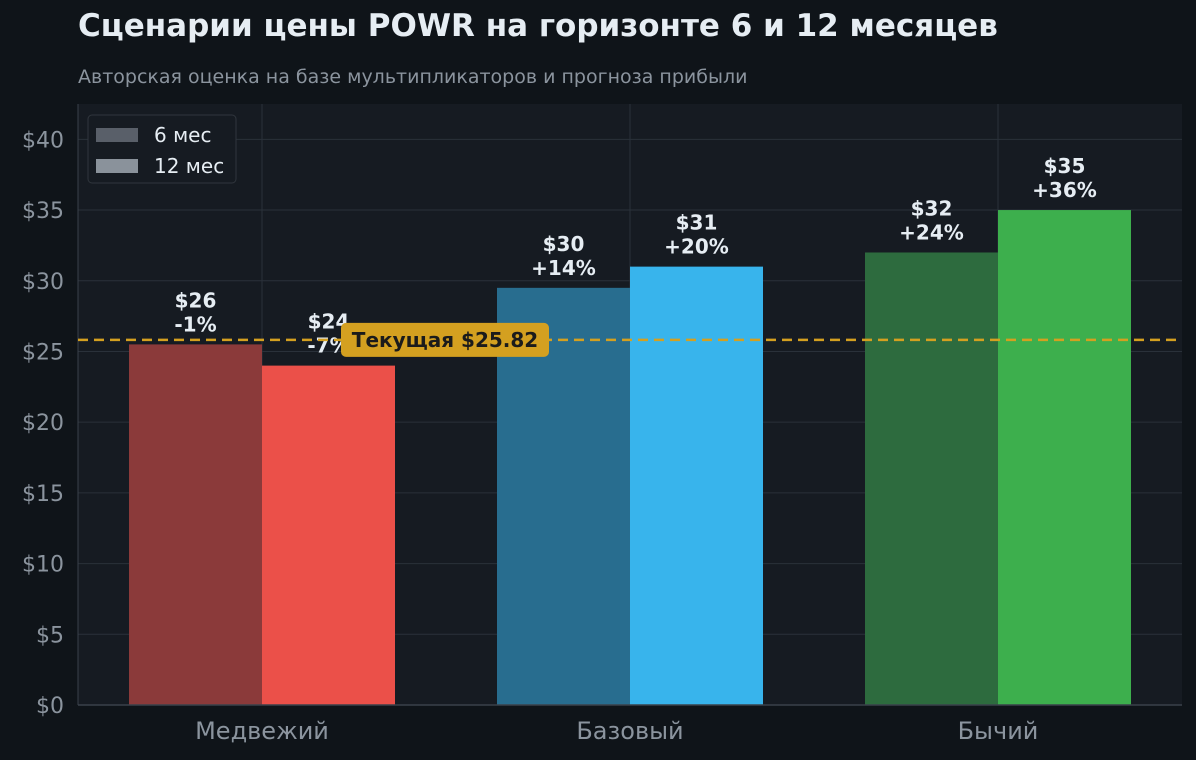 The image size is (1196, 760). Describe the element at coordinates (43, 423) in the screenshot. I see `y-tick-label: $20` at that location.